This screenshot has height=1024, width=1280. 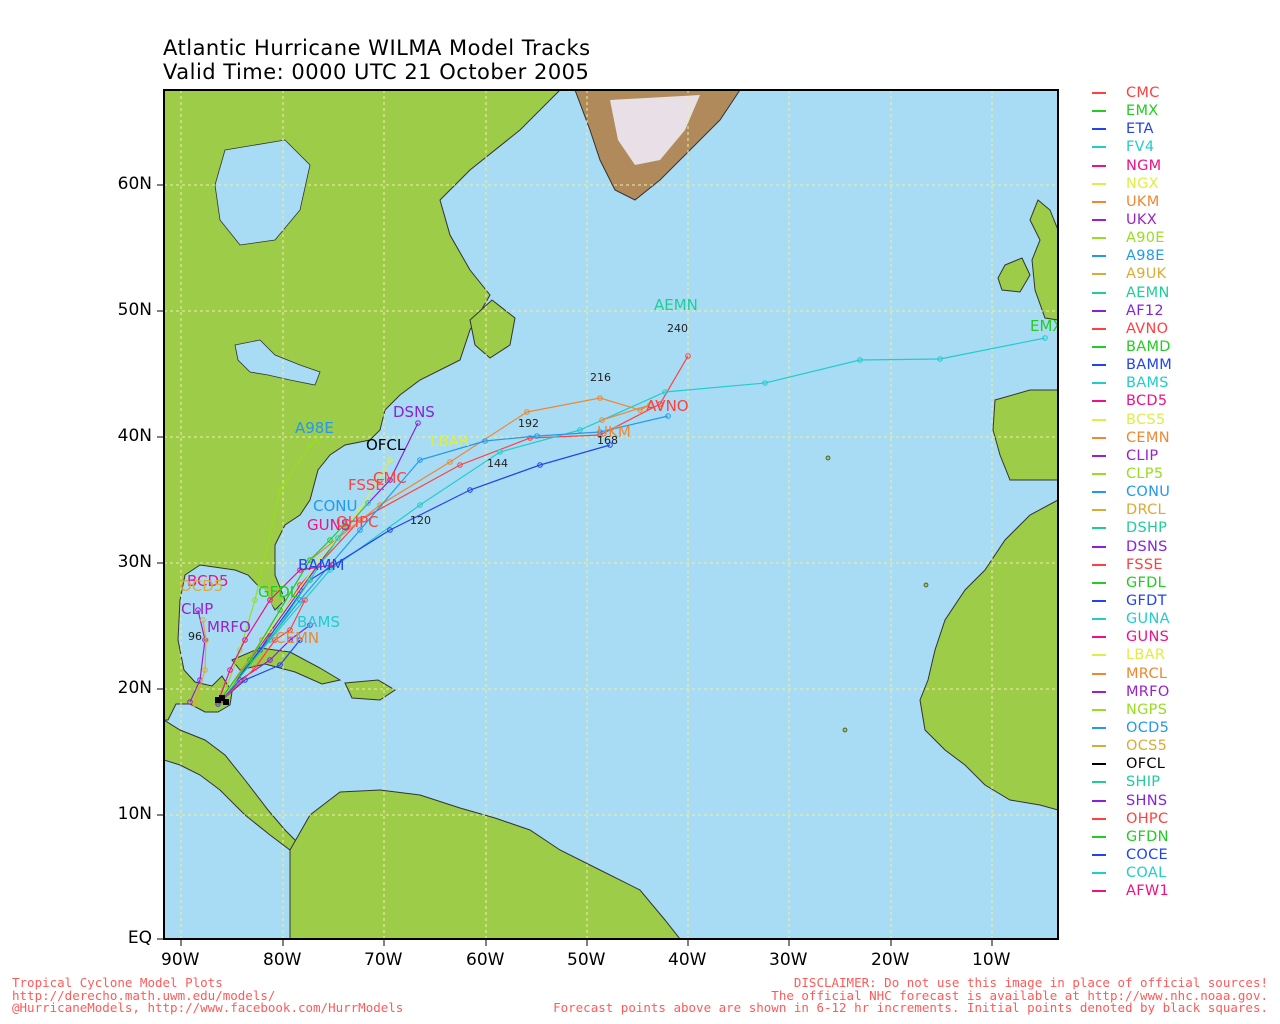 What do you see at coordinates (1184, 202) in the screenshot?
I see `legend-item: UKM` at bounding box center [1184, 202].